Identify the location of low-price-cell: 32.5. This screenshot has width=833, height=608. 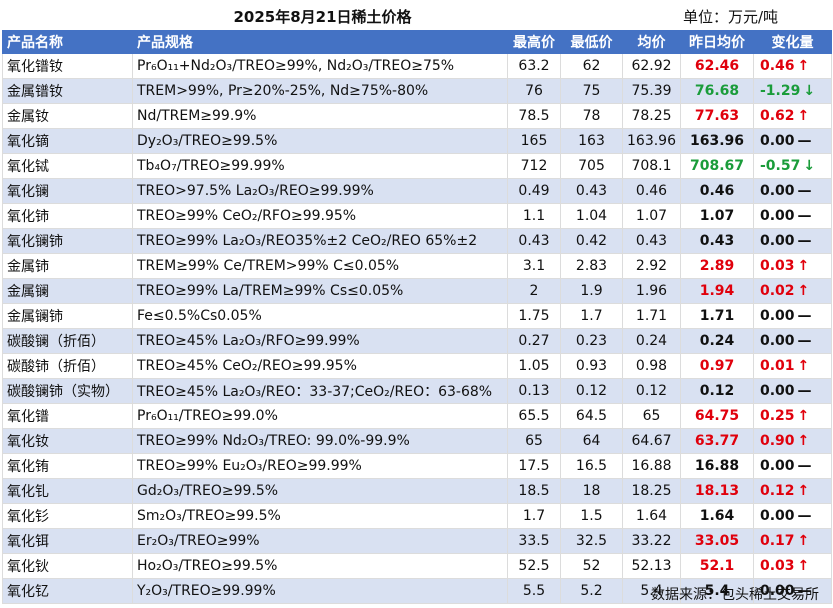
(591, 541).